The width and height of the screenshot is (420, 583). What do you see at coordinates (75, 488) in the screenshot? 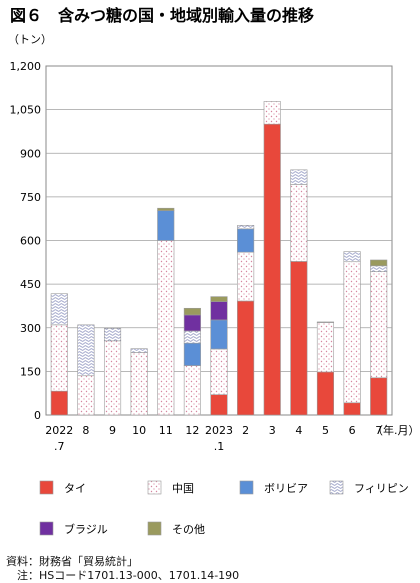
I see `legend-label: タイ` at bounding box center [75, 488].